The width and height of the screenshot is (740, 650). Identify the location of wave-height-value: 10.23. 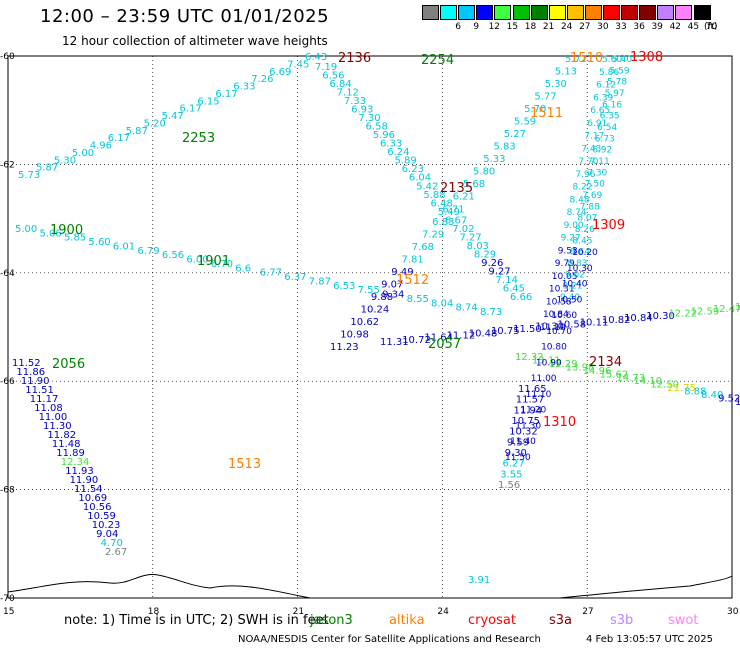
(106, 525).